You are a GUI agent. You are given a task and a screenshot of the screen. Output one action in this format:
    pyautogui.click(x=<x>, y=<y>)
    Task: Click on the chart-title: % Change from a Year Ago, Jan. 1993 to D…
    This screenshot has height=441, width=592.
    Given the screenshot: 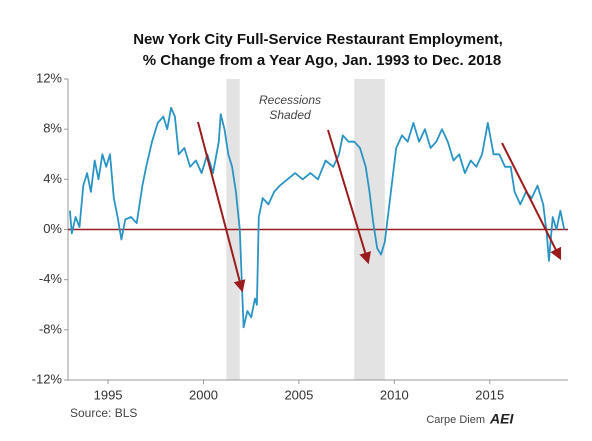 What is the action you would take?
    pyautogui.click(x=322, y=60)
    